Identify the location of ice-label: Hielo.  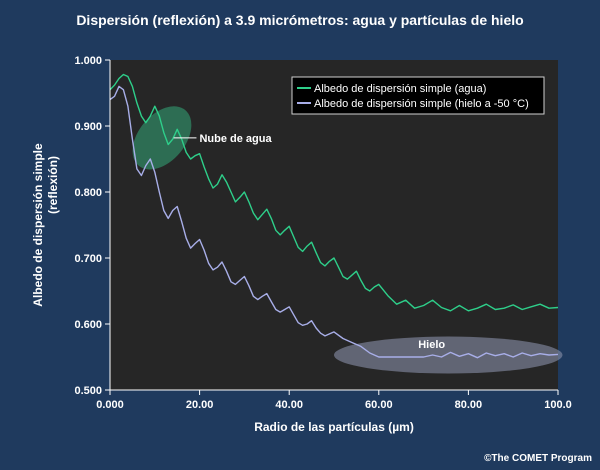
(431, 345).